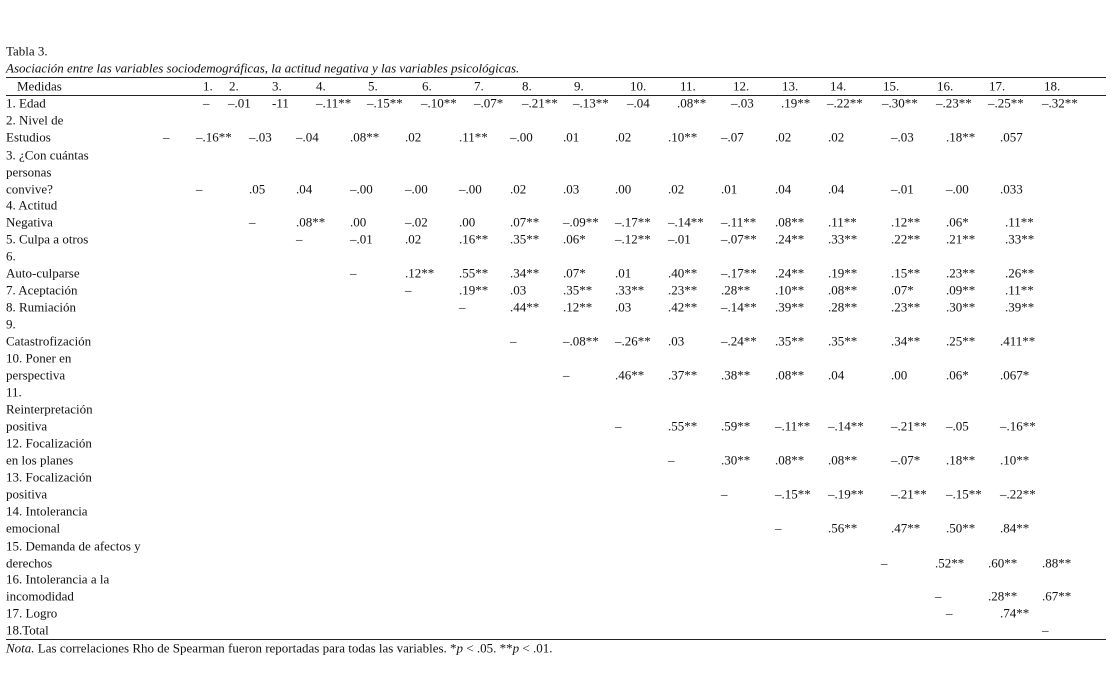 Image resolution: width=1110 pixels, height=677 pixels. I want to click on row-label: 13. Focalización, so click(49, 477).